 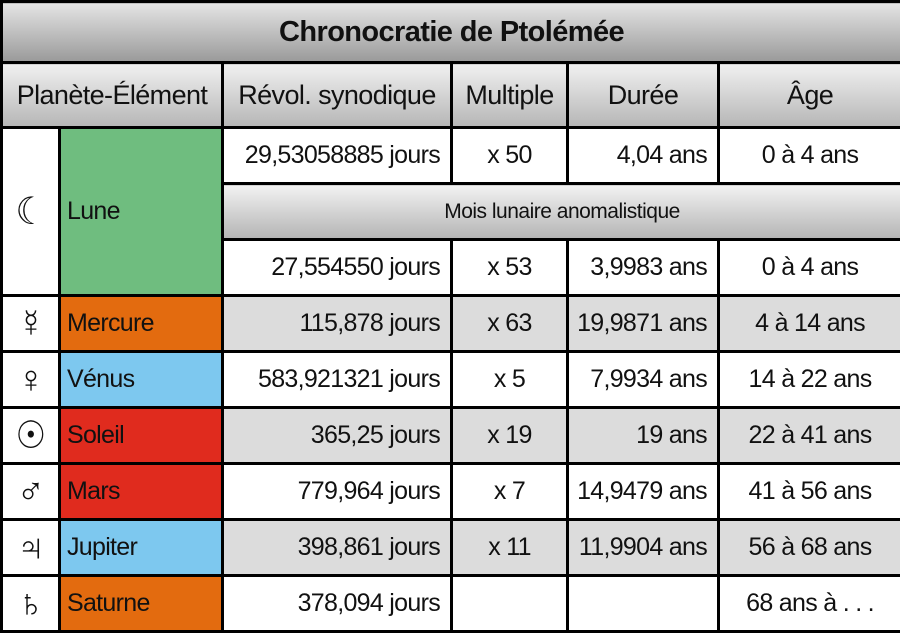 What do you see at coordinates (510, 548) in the screenshot?
I see `multiple-cell: x 11` at bounding box center [510, 548].